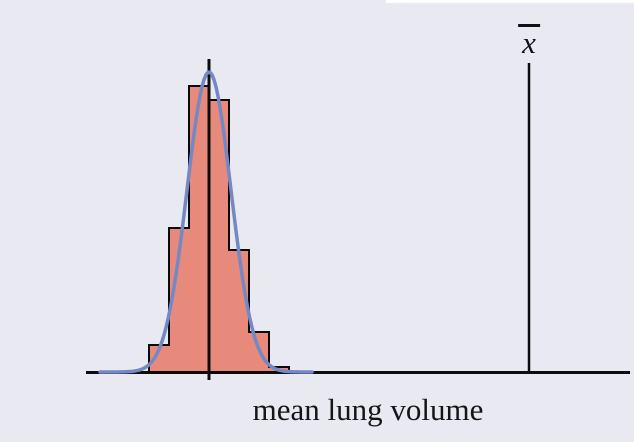 The width and height of the screenshot is (634, 442). I want to click on xbar-label: x, so click(529, 41).